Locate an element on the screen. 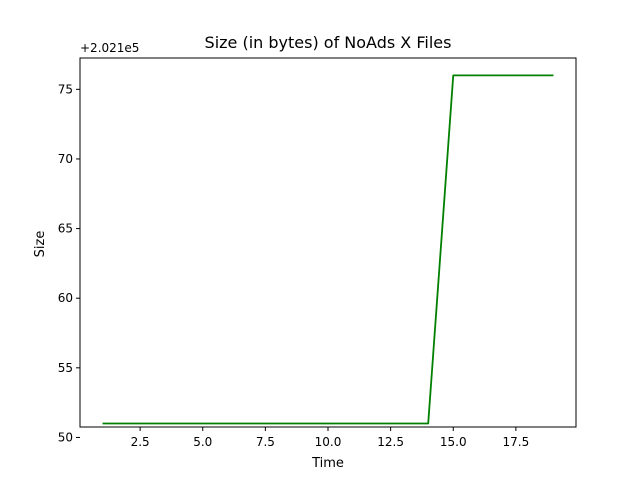  y-tick-label: 65 is located at coordinates (65, 229).